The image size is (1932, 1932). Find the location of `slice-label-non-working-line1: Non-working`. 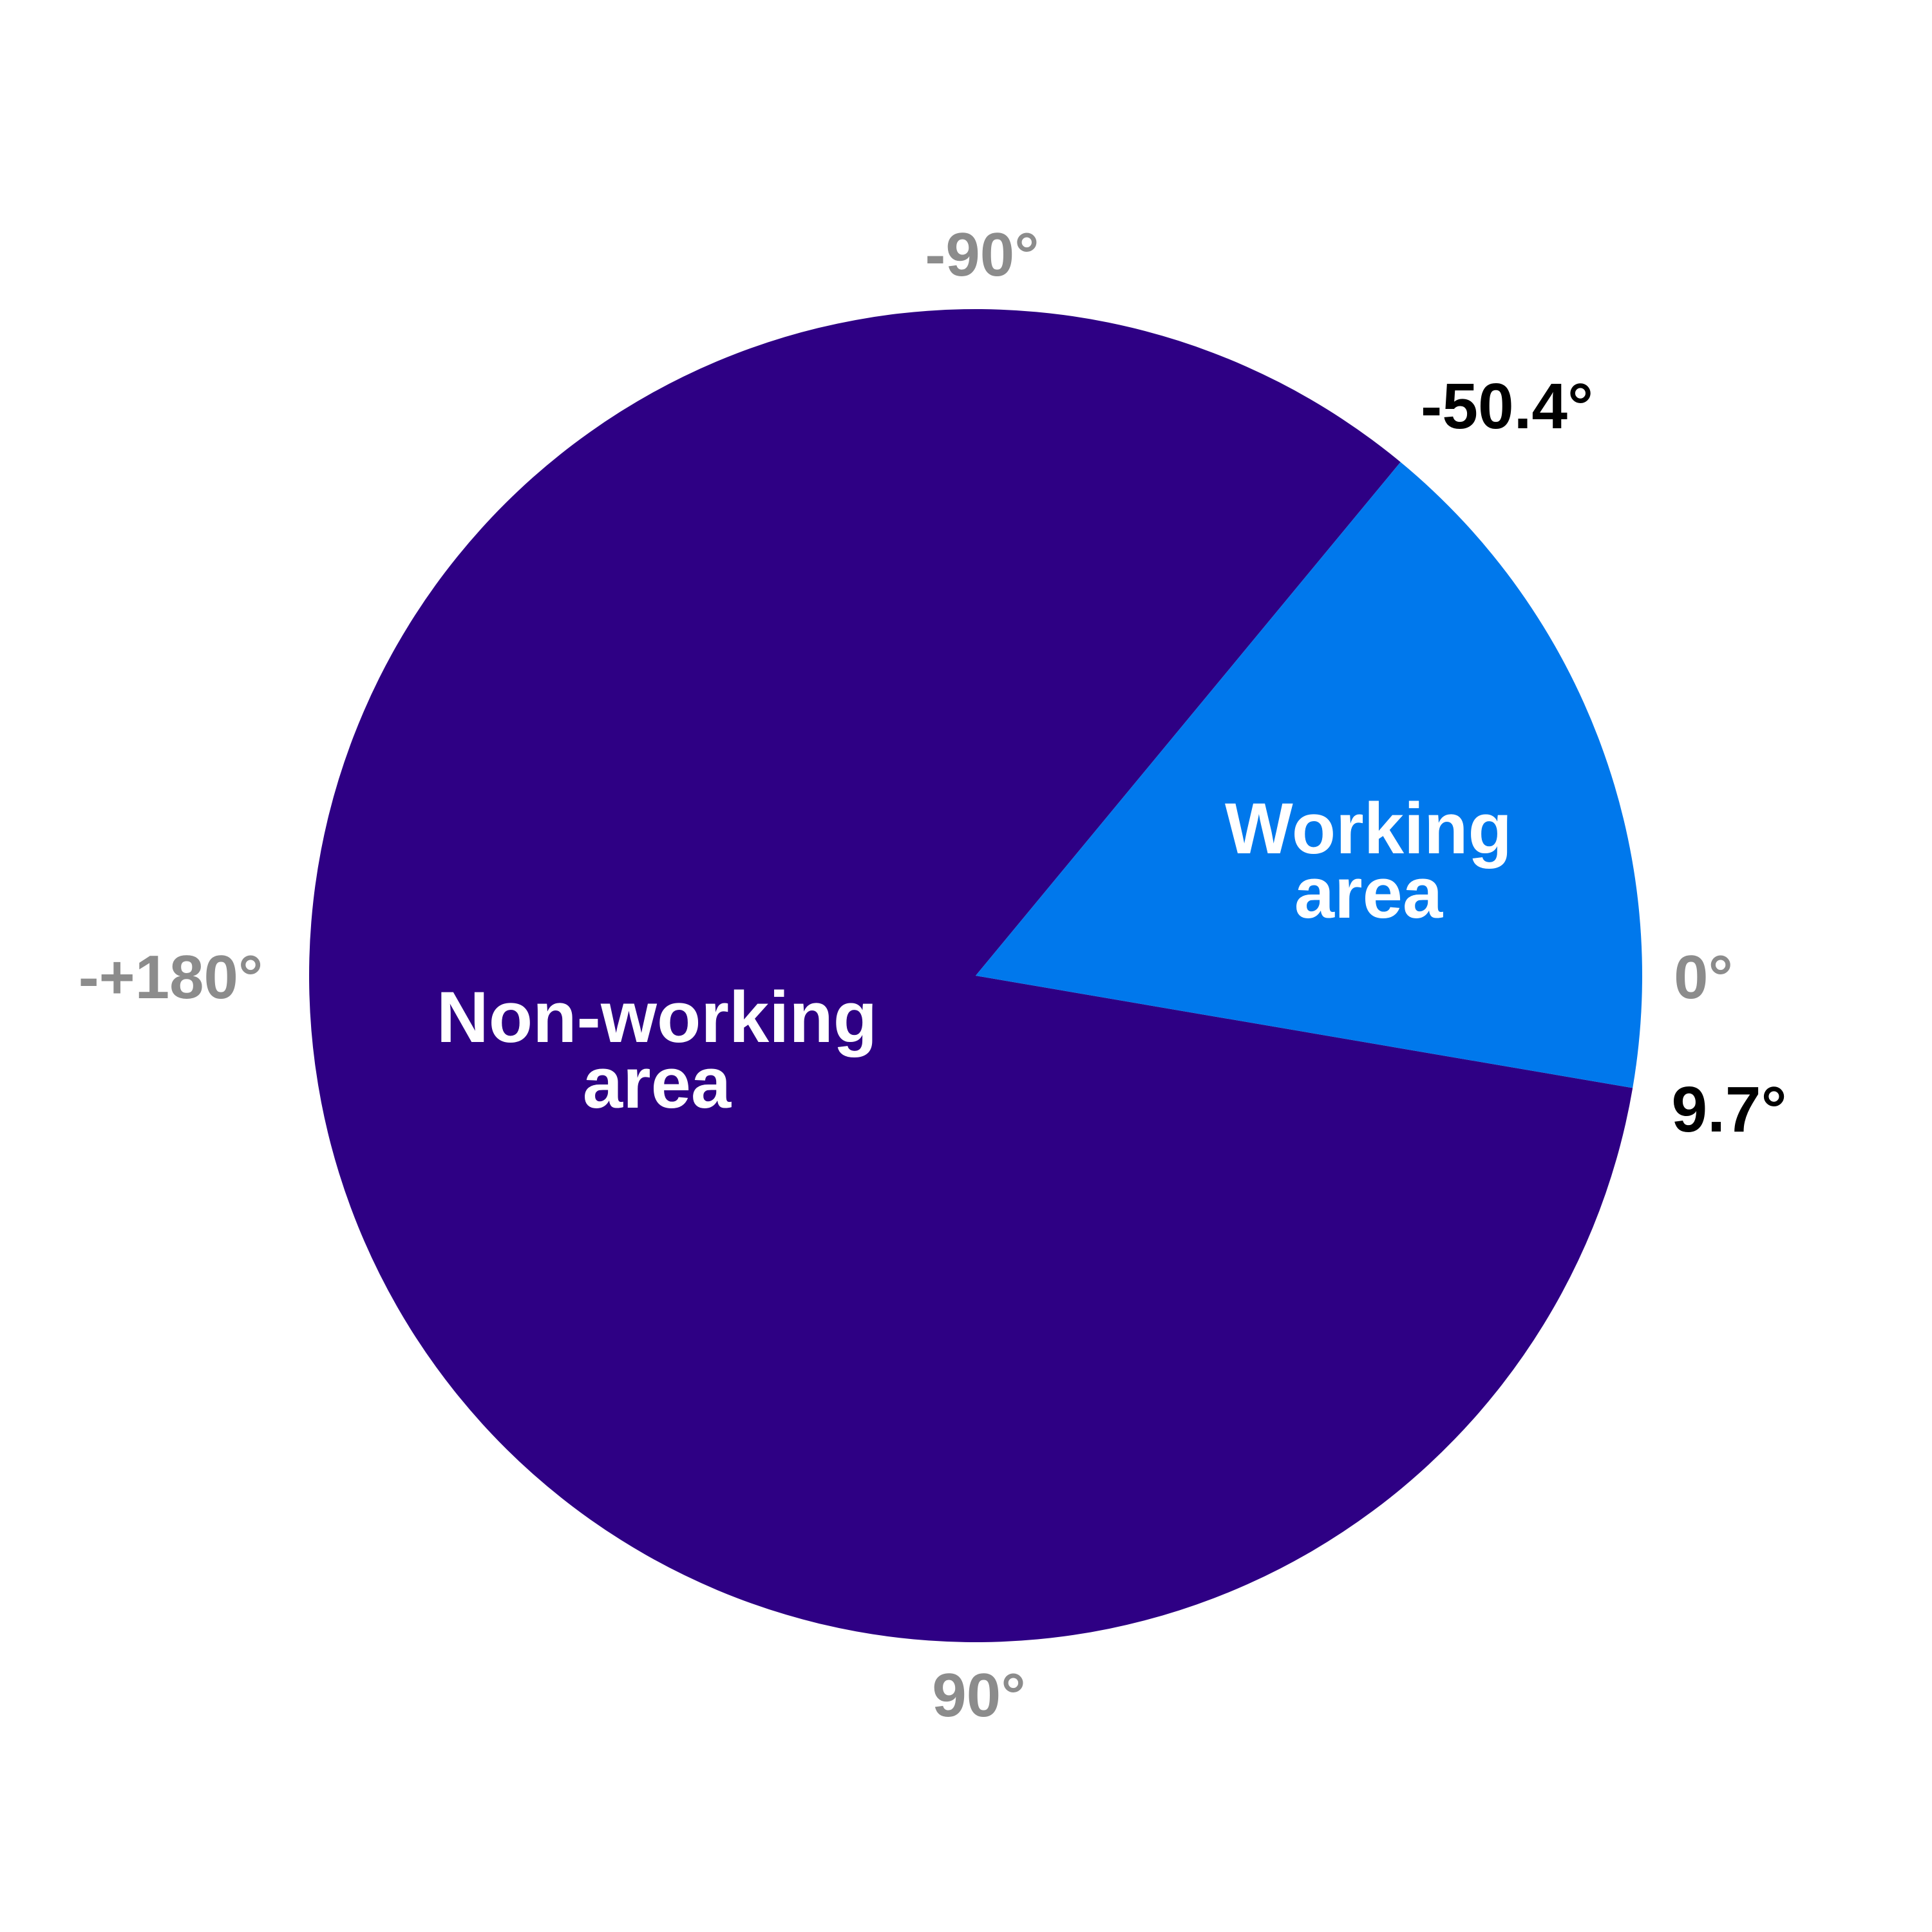

slice-label-non-working-line1: Non-working is located at coordinates (657, 1017).